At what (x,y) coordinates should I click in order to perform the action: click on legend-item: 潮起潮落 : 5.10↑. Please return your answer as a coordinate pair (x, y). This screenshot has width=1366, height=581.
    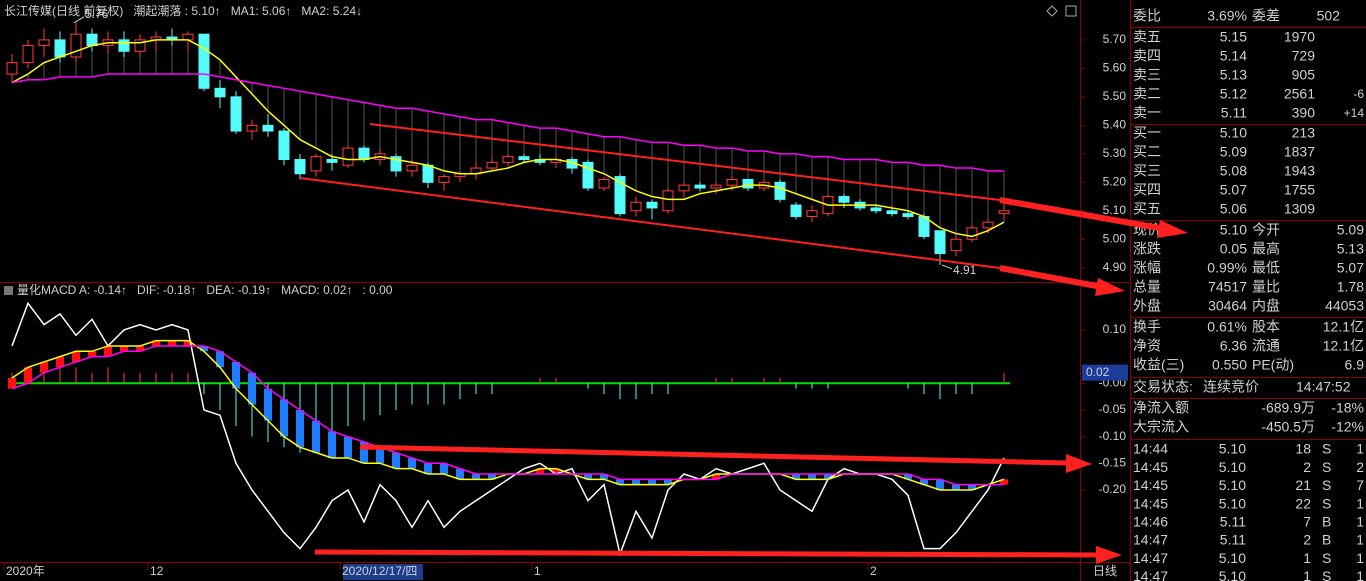
    Looking at the image, I should click on (176, 10).